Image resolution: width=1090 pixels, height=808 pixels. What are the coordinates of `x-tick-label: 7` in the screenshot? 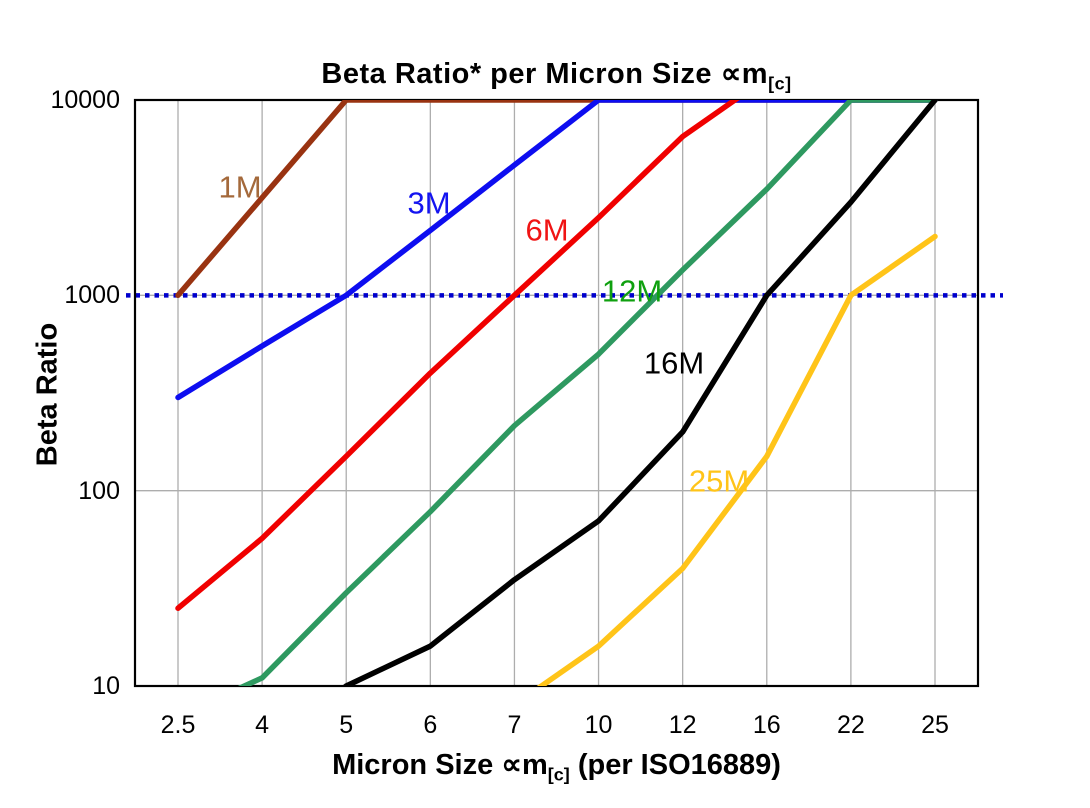 It's located at (514, 725).